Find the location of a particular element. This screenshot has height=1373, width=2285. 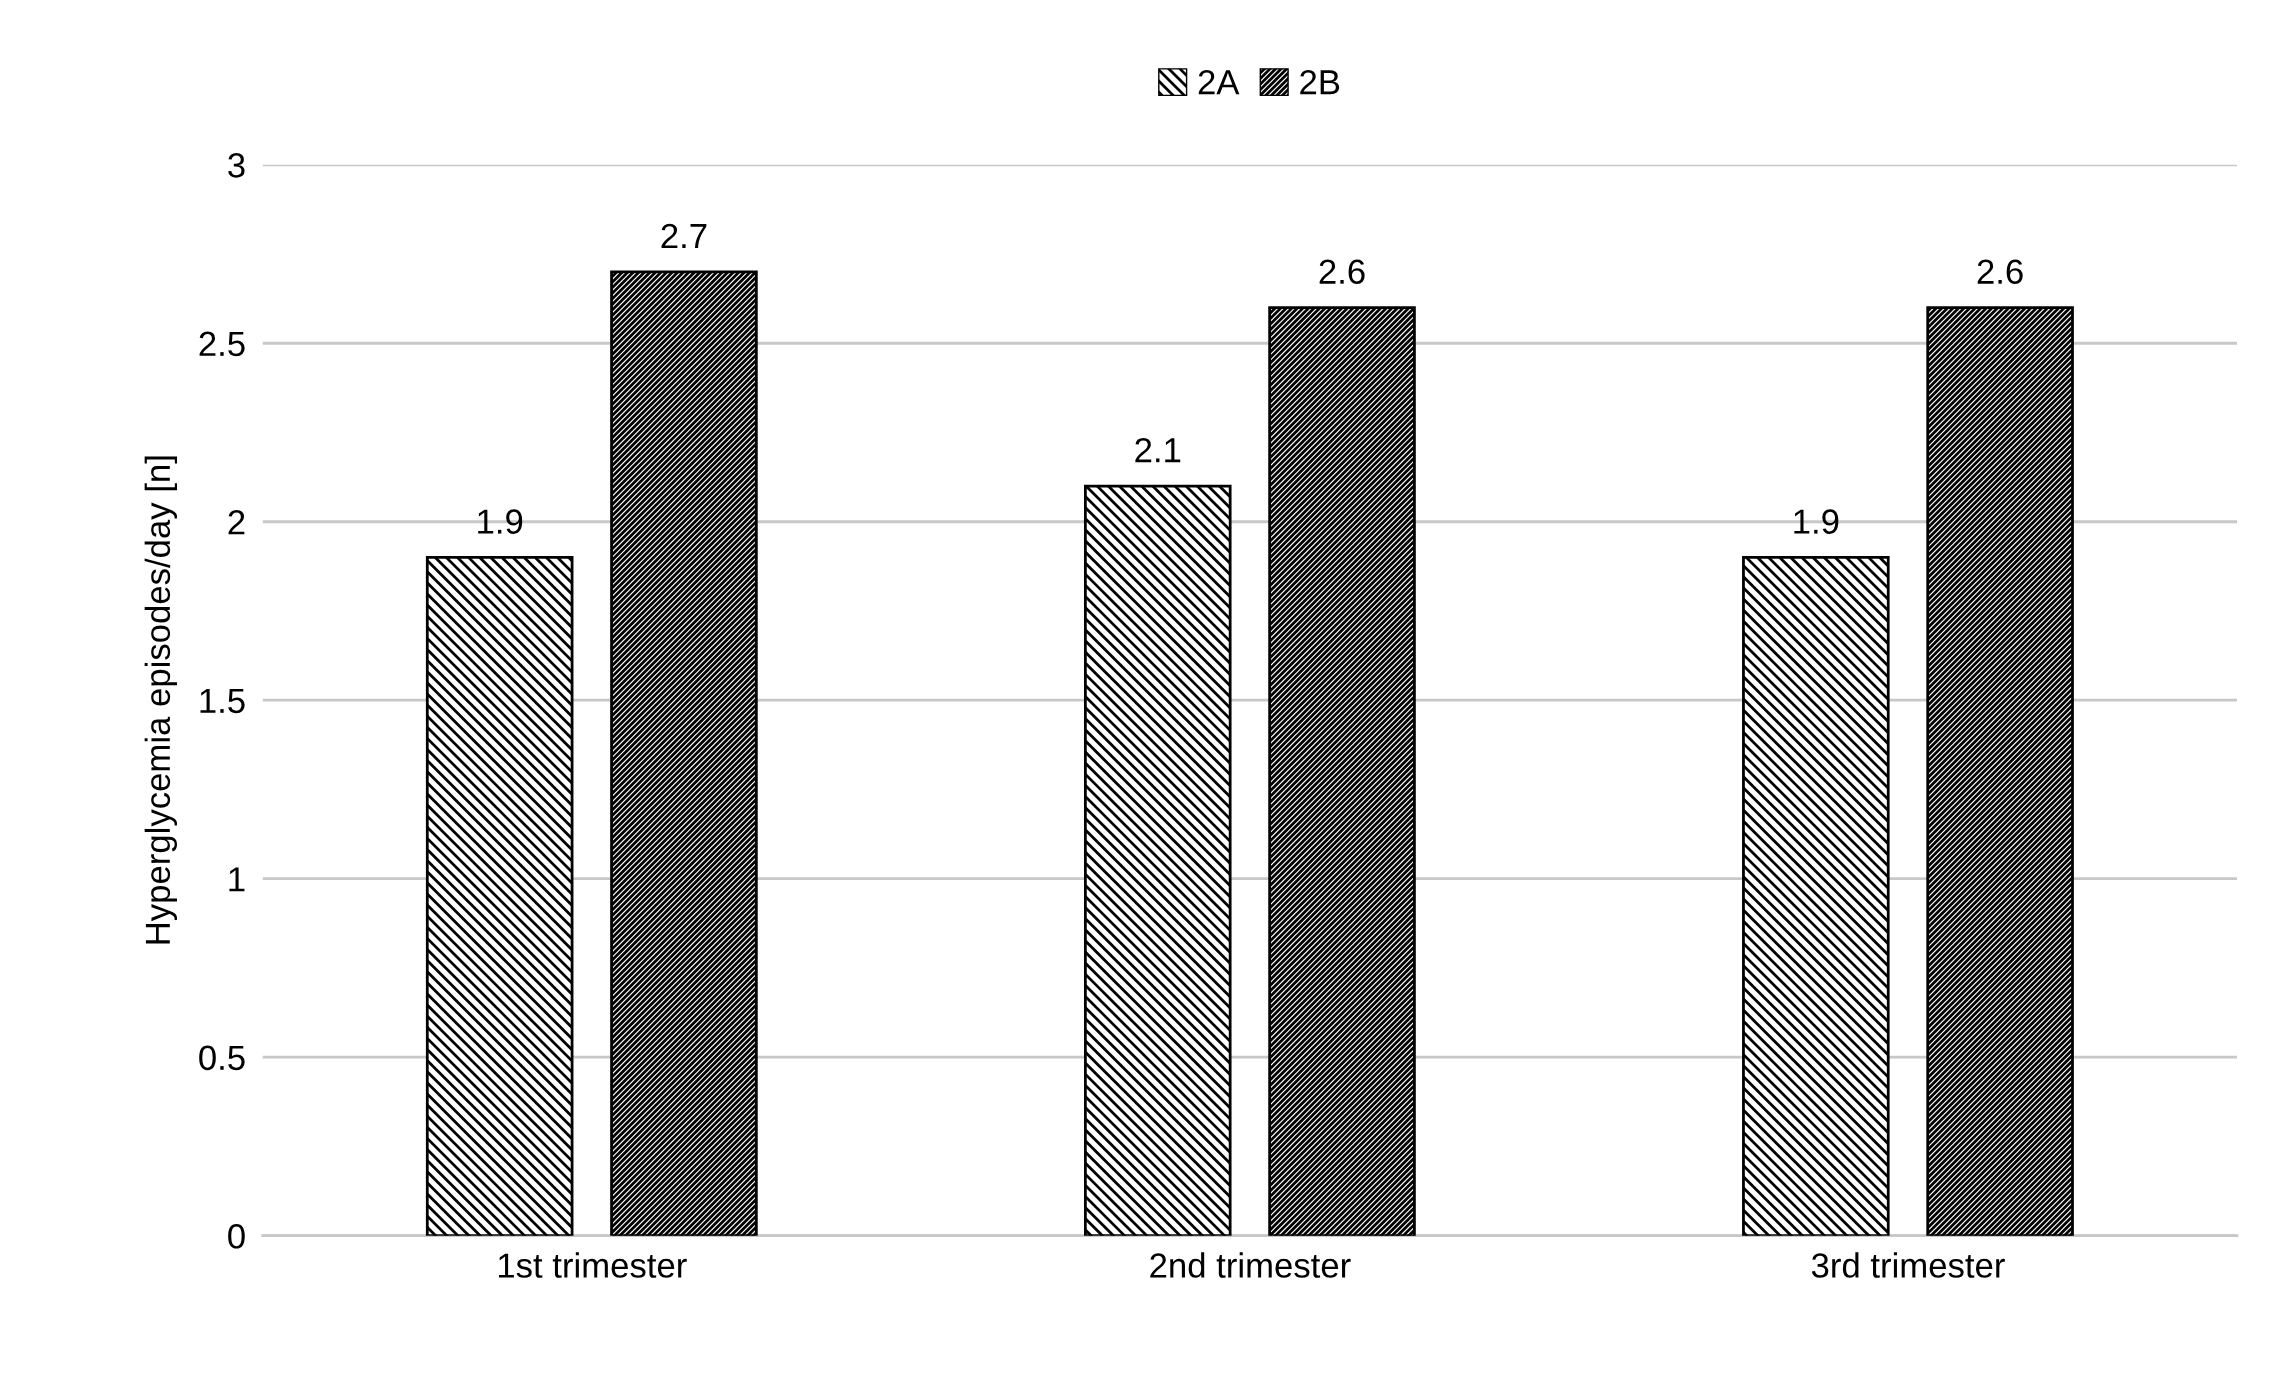

legend-label: 2A is located at coordinates (1219, 82).